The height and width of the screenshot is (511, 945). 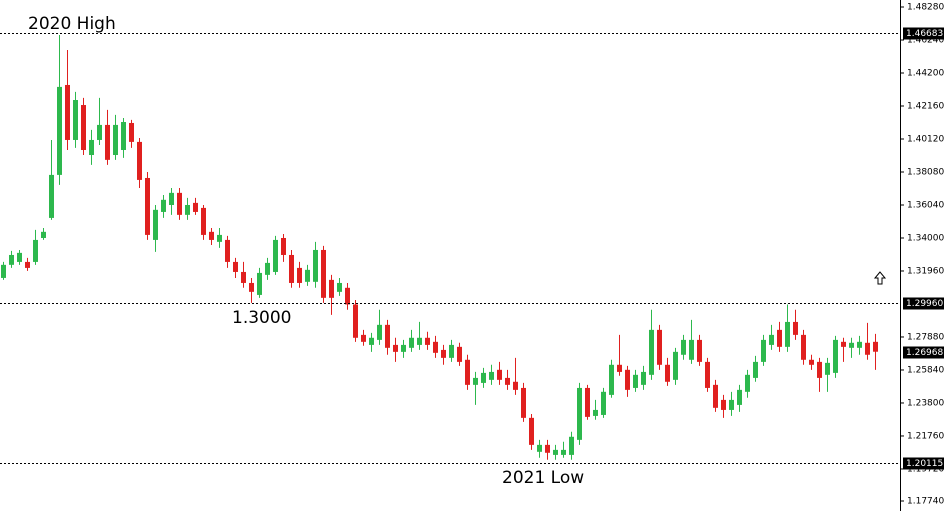 I want to click on annotation: 2020 High, so click(x=72, y=24).